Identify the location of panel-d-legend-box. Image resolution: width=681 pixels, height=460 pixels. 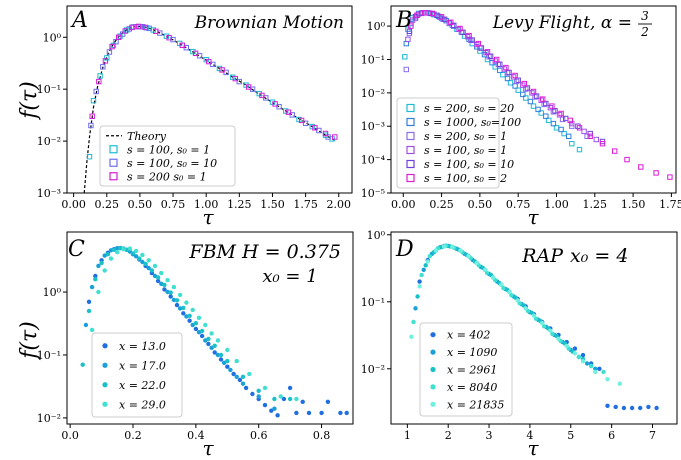
(466, 369).